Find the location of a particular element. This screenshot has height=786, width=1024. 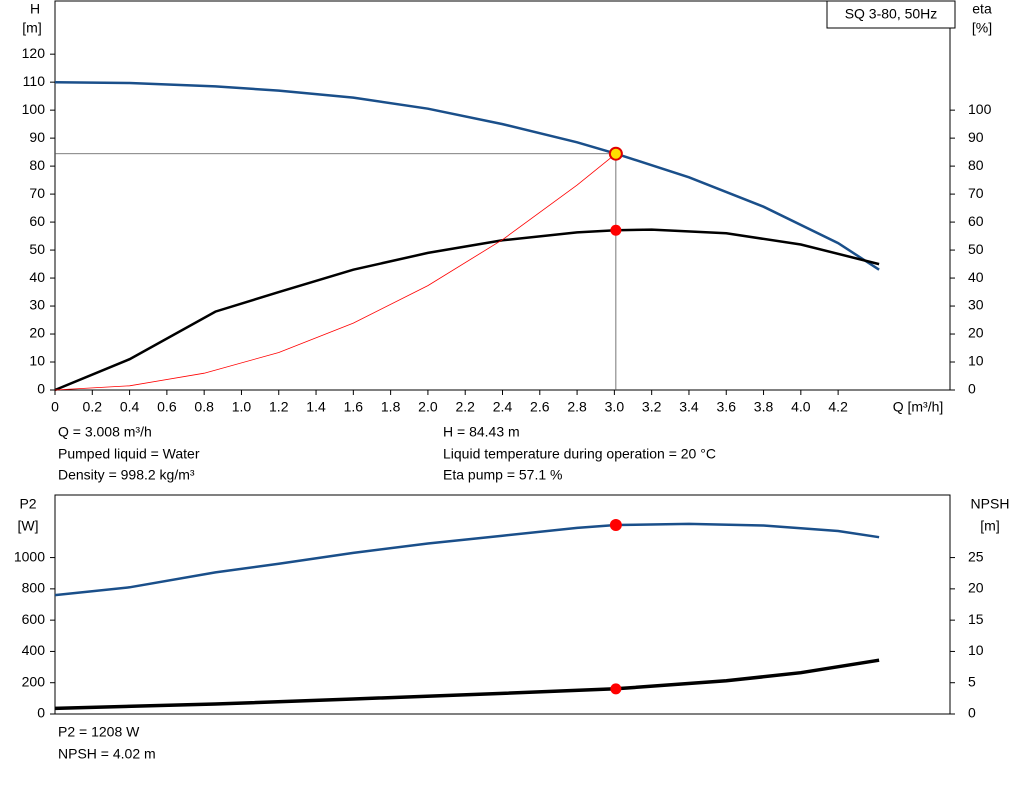

x-tick-label: 3.2 is located at coordinates (652, 407).